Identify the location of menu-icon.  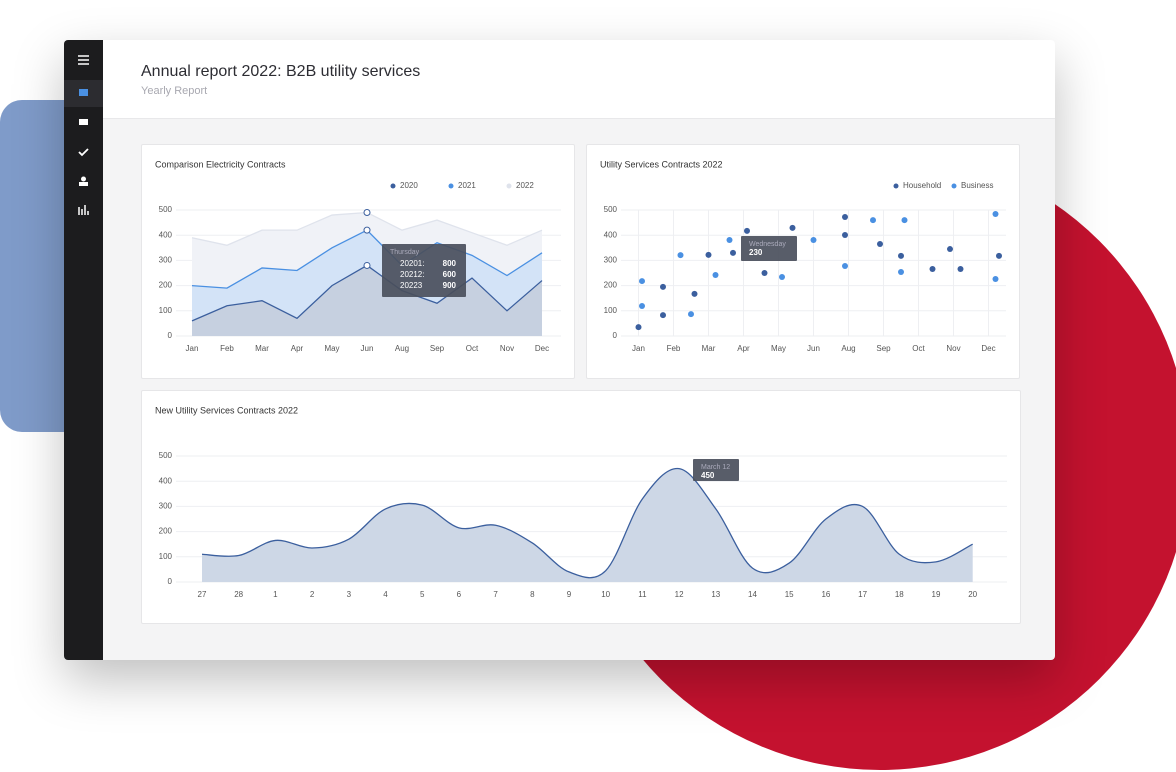
(83, 60).